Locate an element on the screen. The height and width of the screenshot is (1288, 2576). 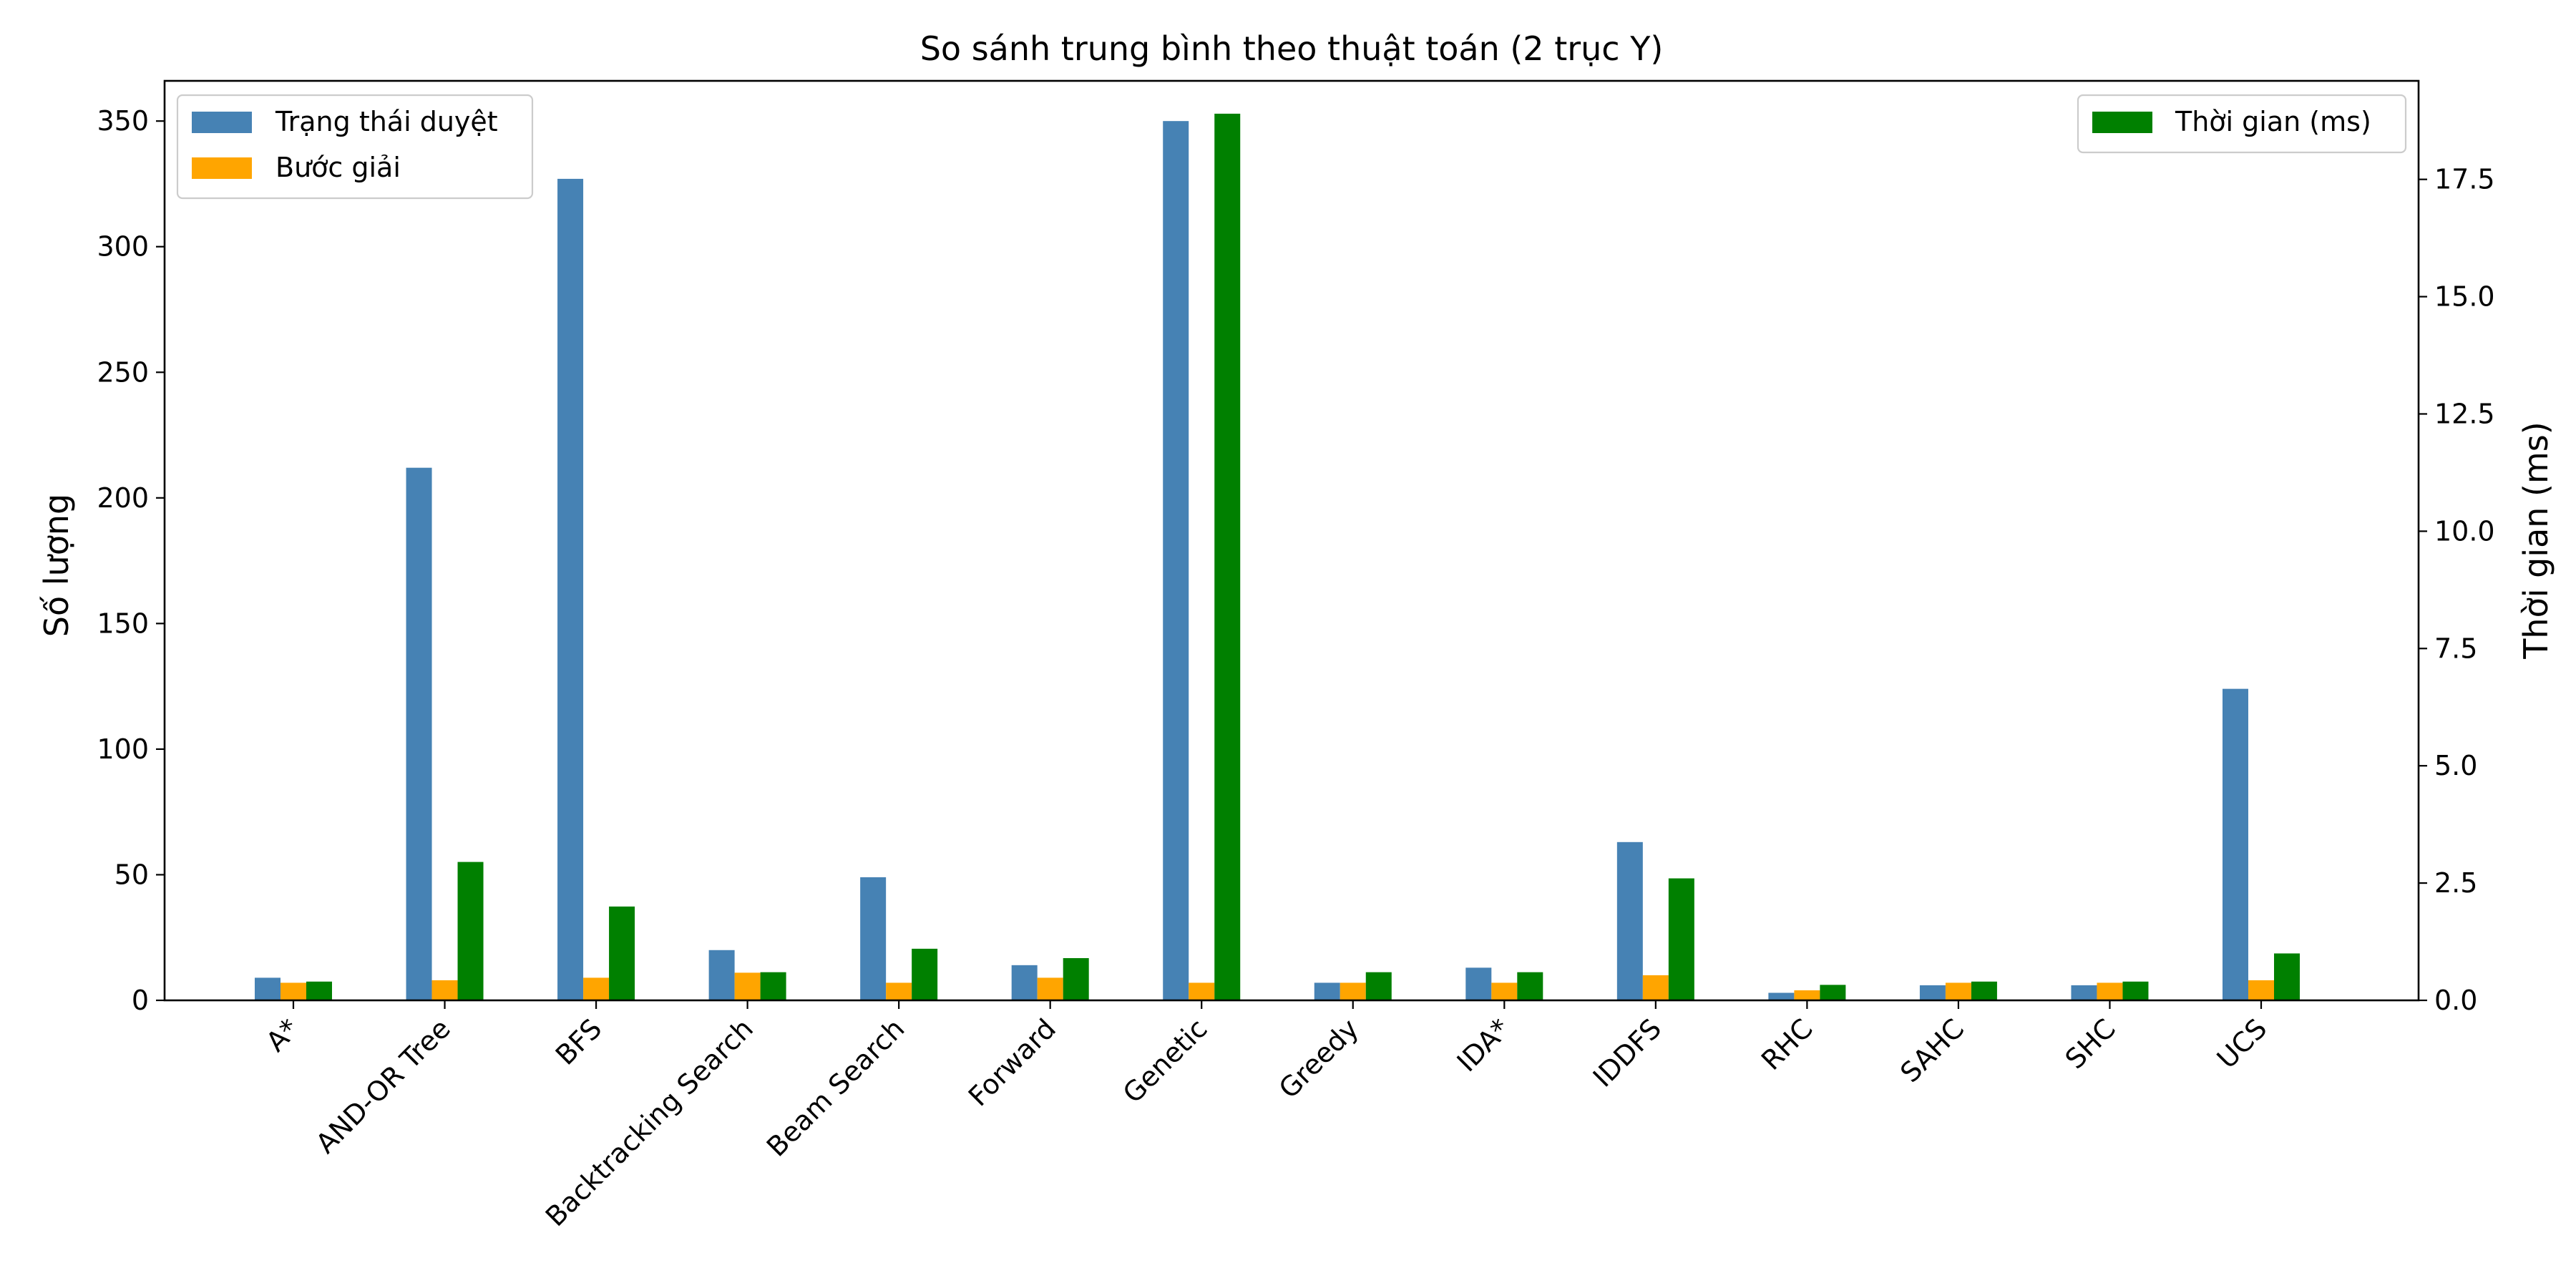
y-right-tick-label-1: 2.5 is located at coordinates (2455, 883).